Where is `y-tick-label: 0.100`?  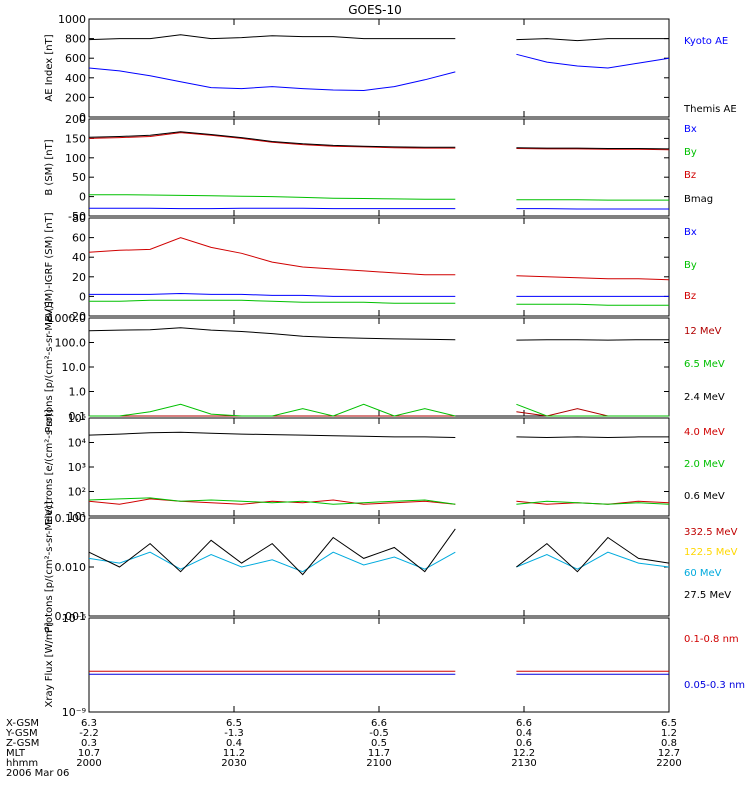
y-tick-label: 0.100 is located at coordinates (71, 518).